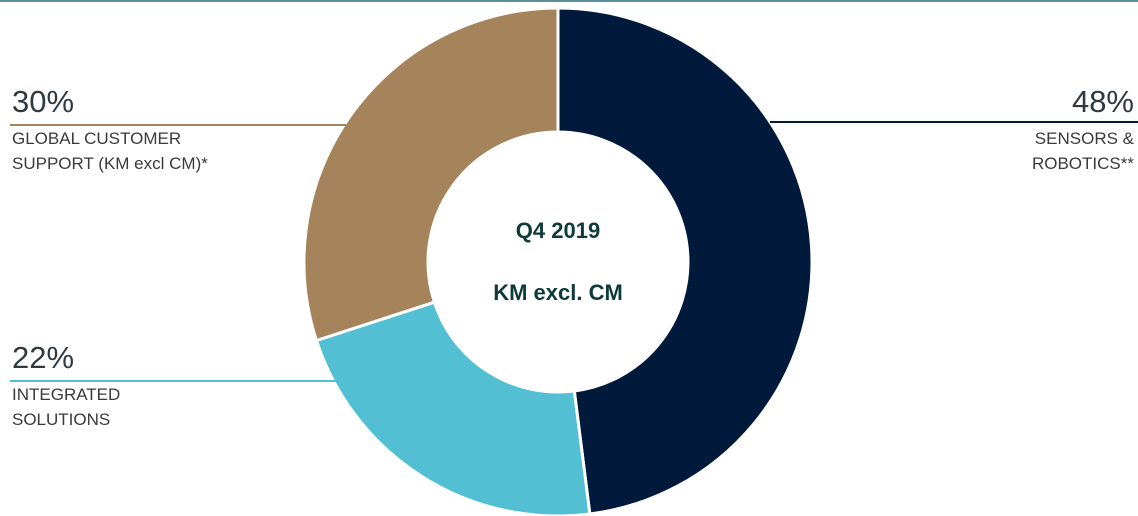 The height and width of the screenshot is (516, 1138). What do you see at coordinates (1082, 151) in the screenshot?
I see `category-label: SENSORS & ROBOTICS**` at bounding box center [1082, 151].